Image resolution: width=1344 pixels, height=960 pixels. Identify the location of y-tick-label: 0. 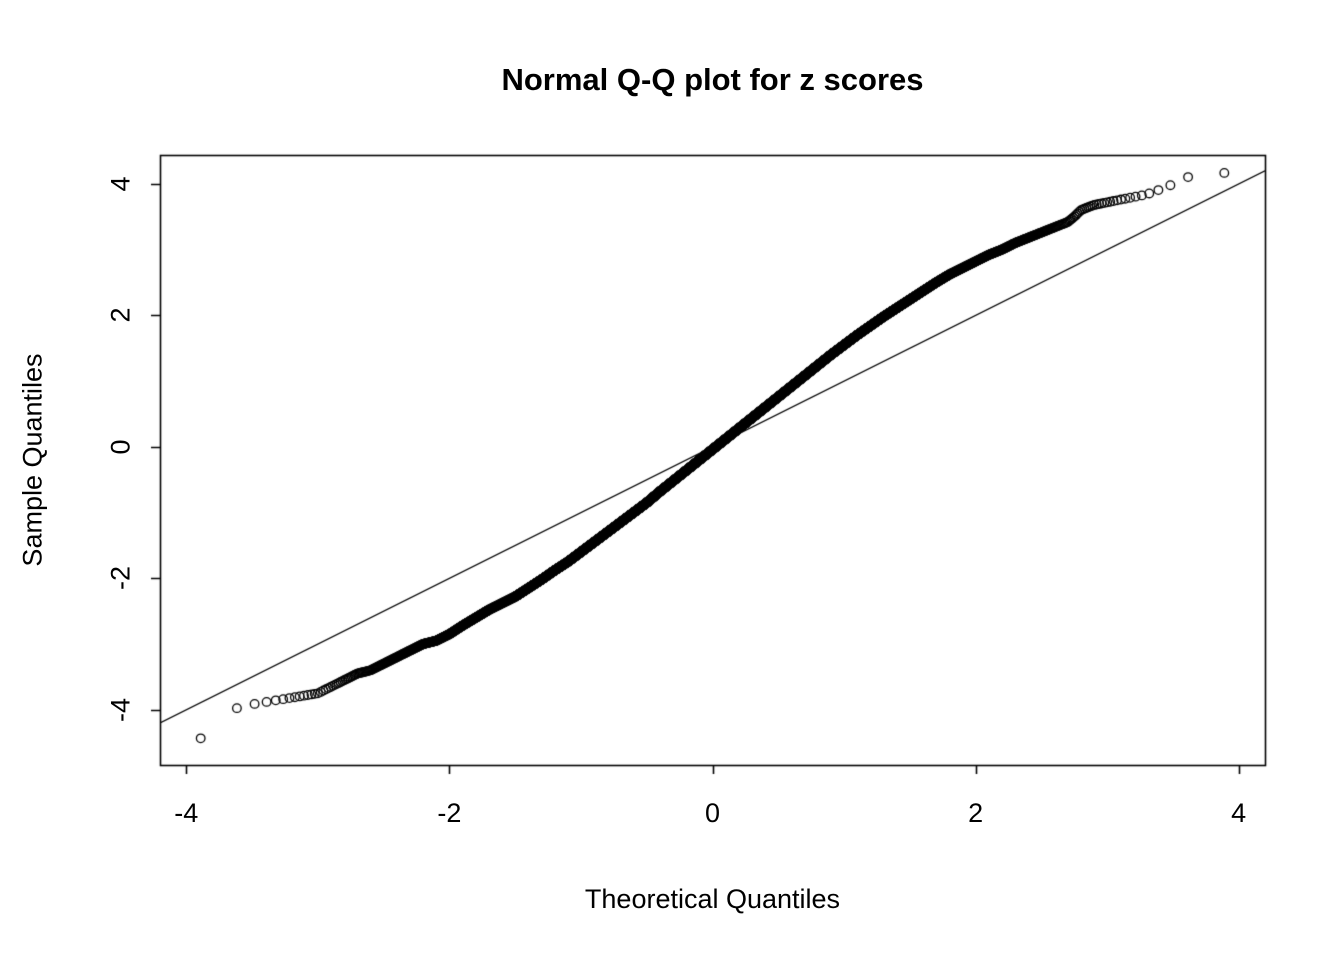
(120, 447).